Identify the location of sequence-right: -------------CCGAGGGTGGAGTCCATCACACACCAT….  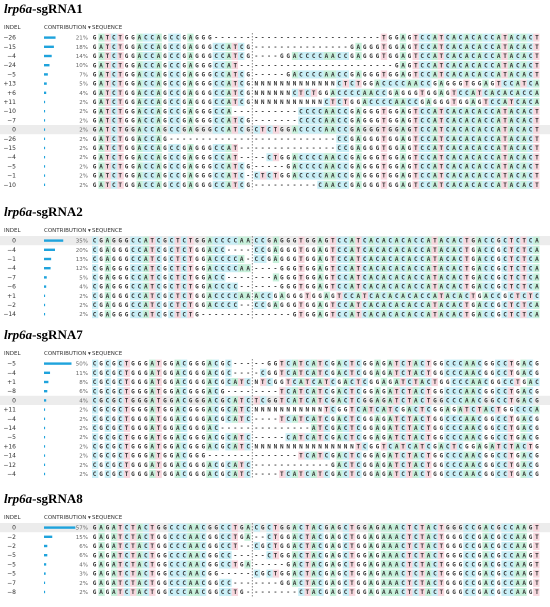
(397, 139).